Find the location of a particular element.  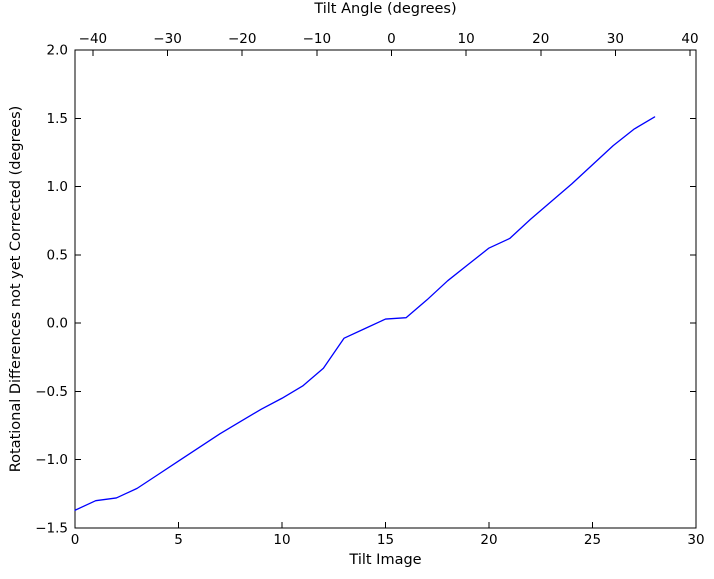

x-top-tick-label: −20 is located at coordinates (242, 39).